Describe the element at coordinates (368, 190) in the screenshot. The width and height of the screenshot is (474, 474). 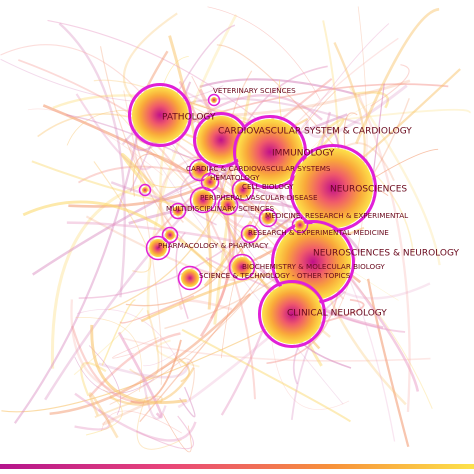
I see `node-label: NEUROSCIENCES` at that location.